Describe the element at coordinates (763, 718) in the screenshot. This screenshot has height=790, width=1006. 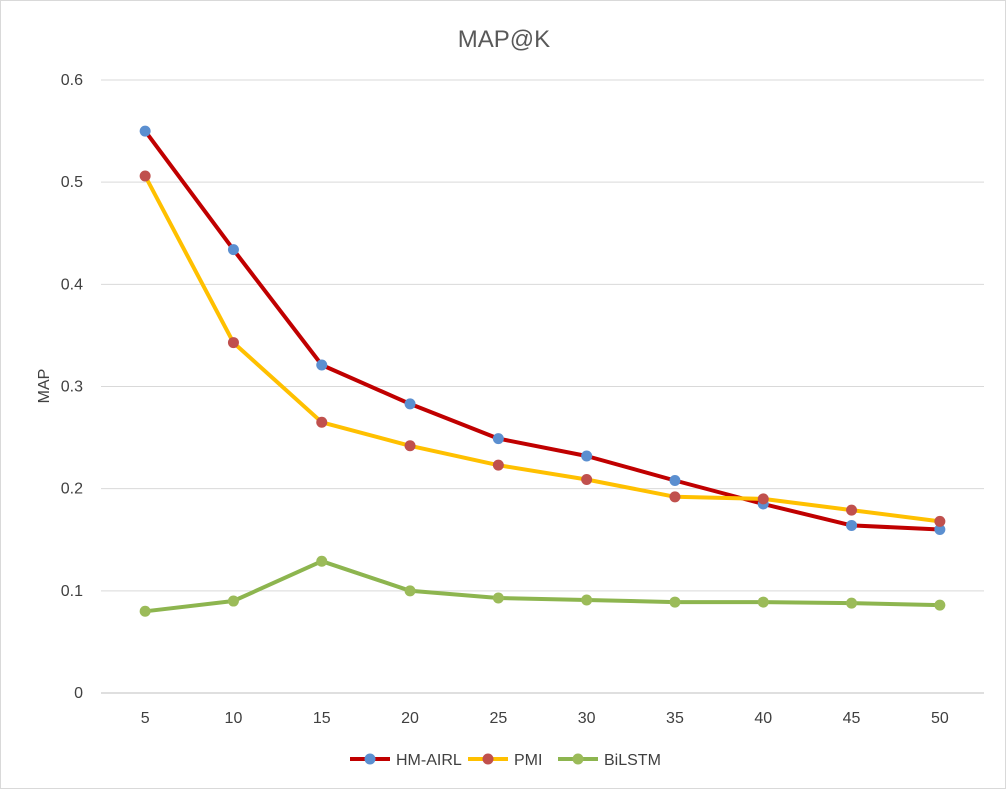
I see `x-tick-label: 40` at that location.